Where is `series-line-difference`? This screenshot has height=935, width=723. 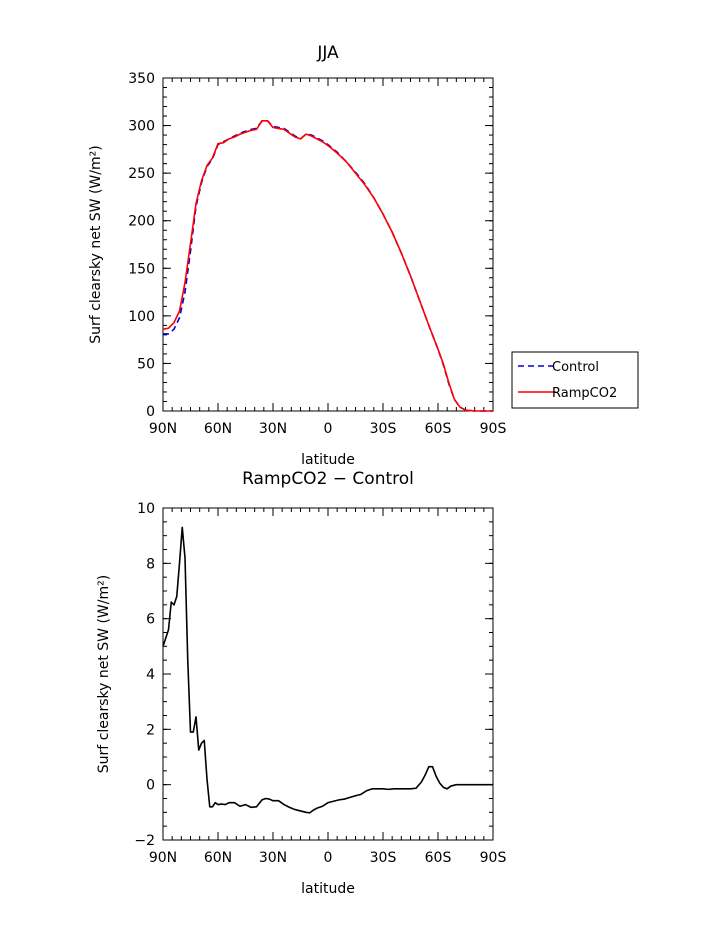
series-line-difference is located at coordinates (327, 670).